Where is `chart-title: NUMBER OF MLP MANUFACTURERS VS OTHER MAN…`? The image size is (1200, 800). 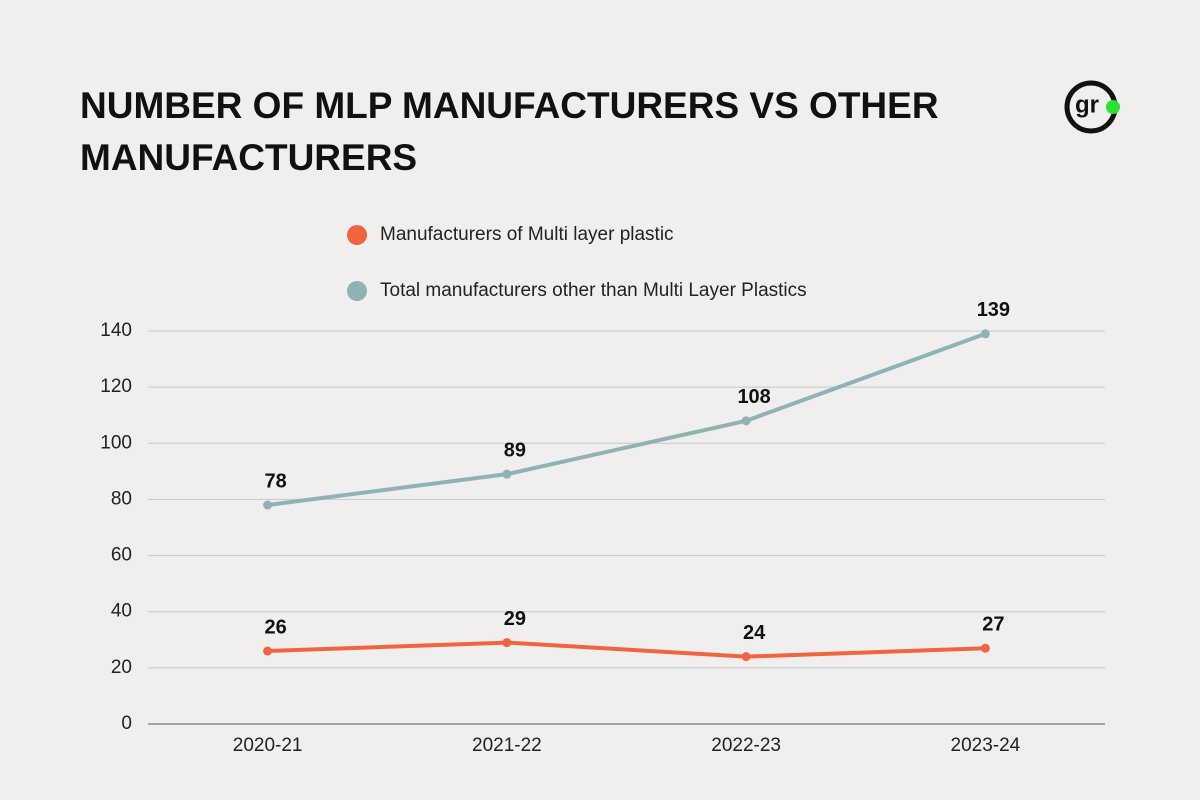
chart-title: NUMBER OF MLP MANUFACTURERS VS OTHER MAN… is located at coordinates (509, 131).